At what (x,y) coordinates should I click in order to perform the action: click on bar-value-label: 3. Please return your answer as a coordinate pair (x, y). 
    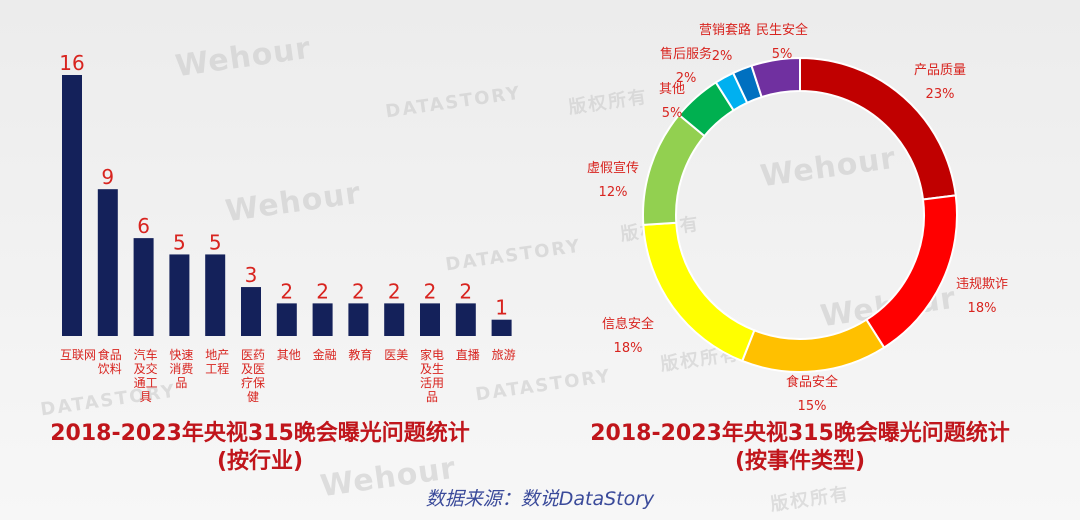
    Looking at the image, I should click on (251, 275).